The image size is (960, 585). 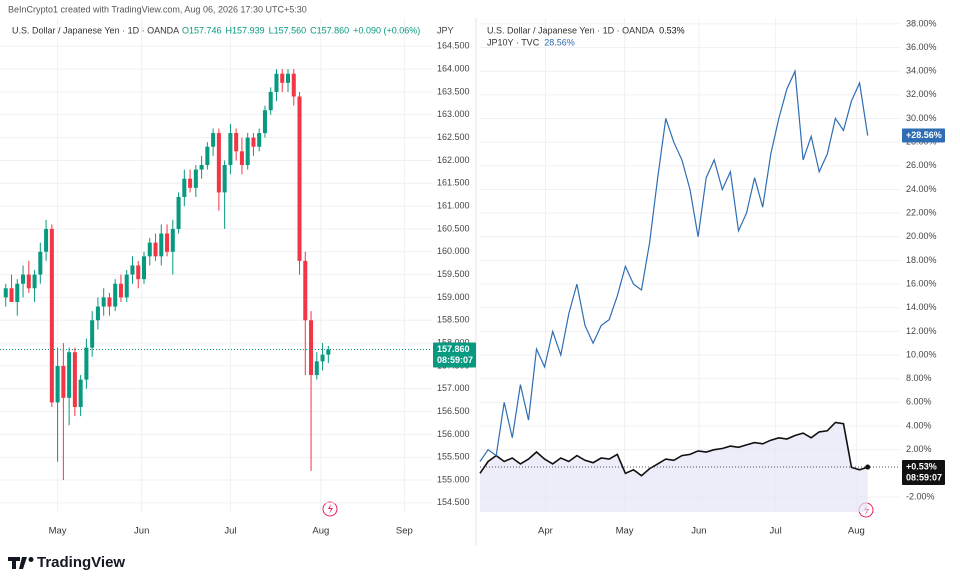 What do you see at coordinates (81, 562) in the screenshot?
I see `footer-brand: TradingView` at bounding box center [81, 562].